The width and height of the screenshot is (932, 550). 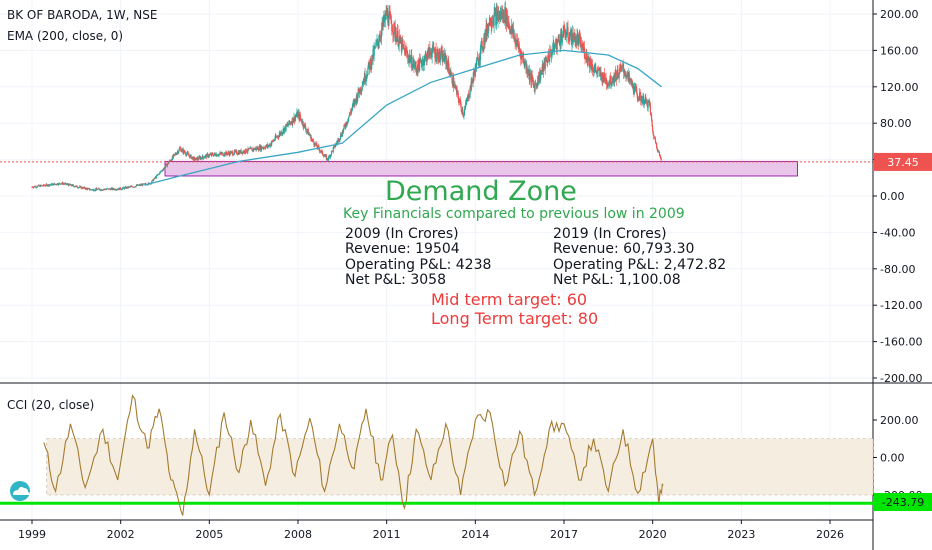 I want to click on time-tick-label: 2011, so click(x=387, y=534).